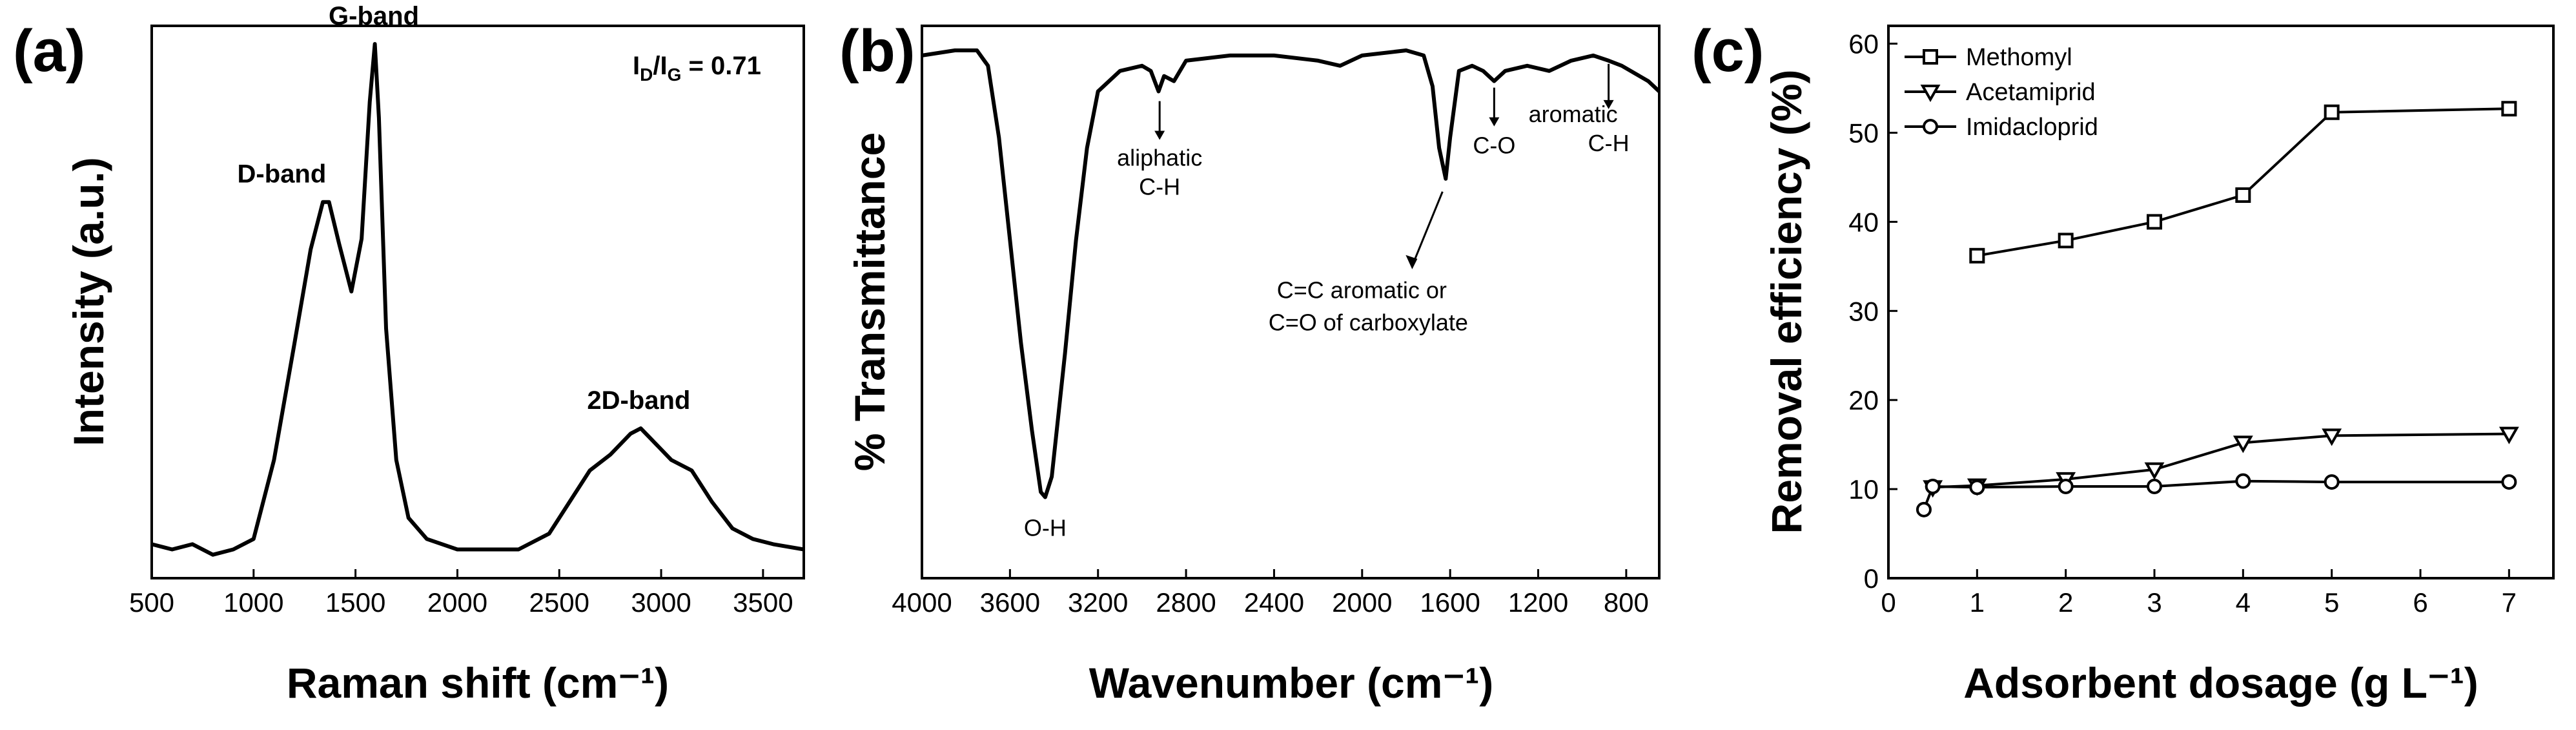  What do you see at coordinates (1362, 290) in the screenshot?
I see `annotation-cc: C=C aromatic or` at bounding box center [1362, 290].